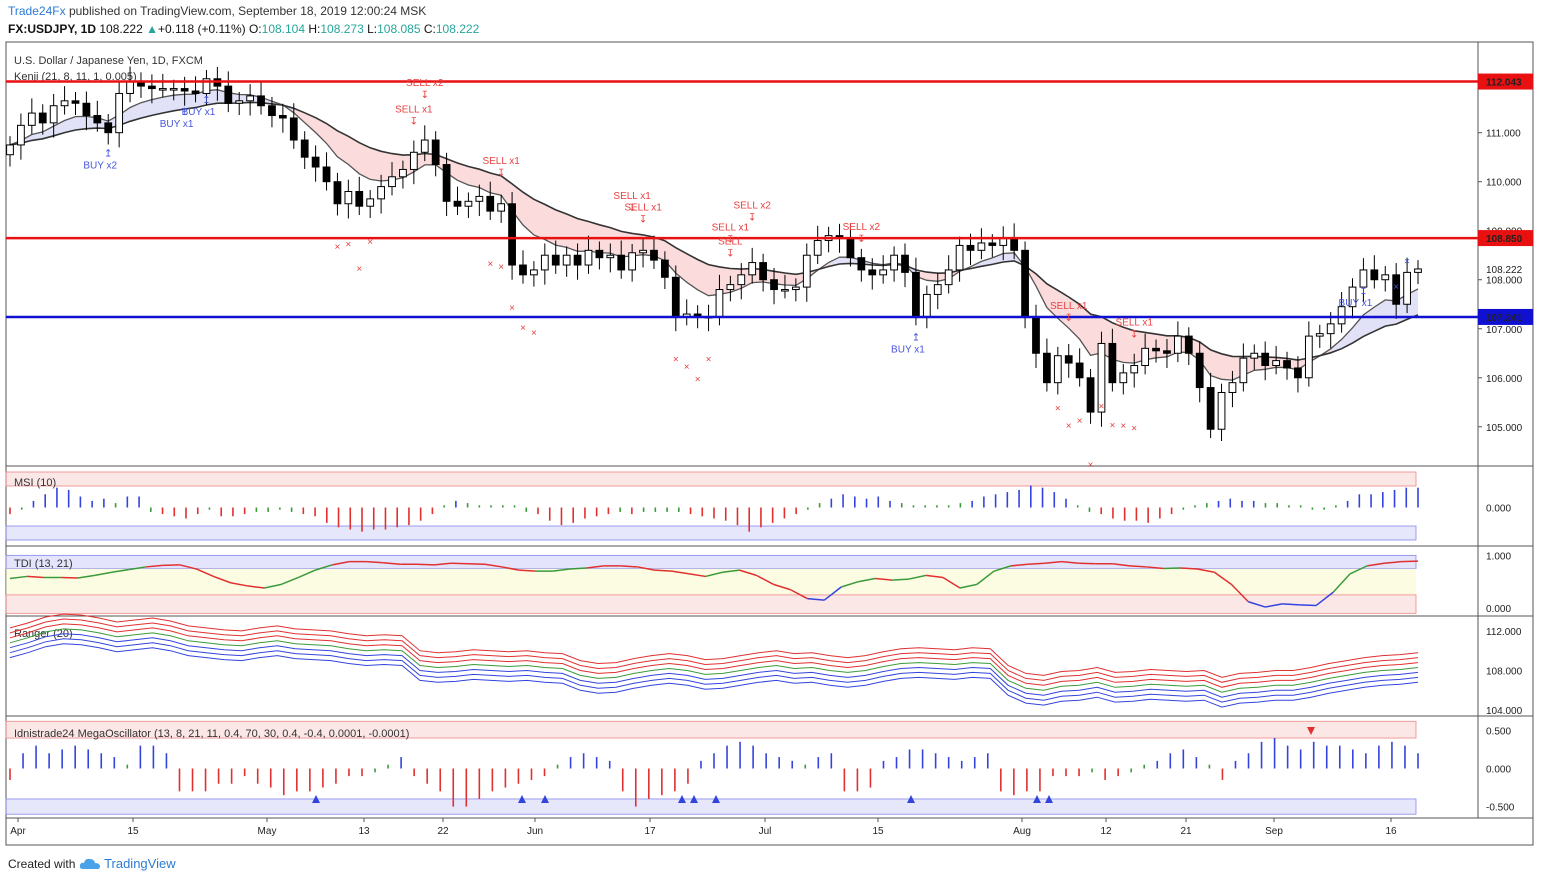 The image size is (1541, 881). I want to click on time-tick-label: 12, so click(1106, 831).